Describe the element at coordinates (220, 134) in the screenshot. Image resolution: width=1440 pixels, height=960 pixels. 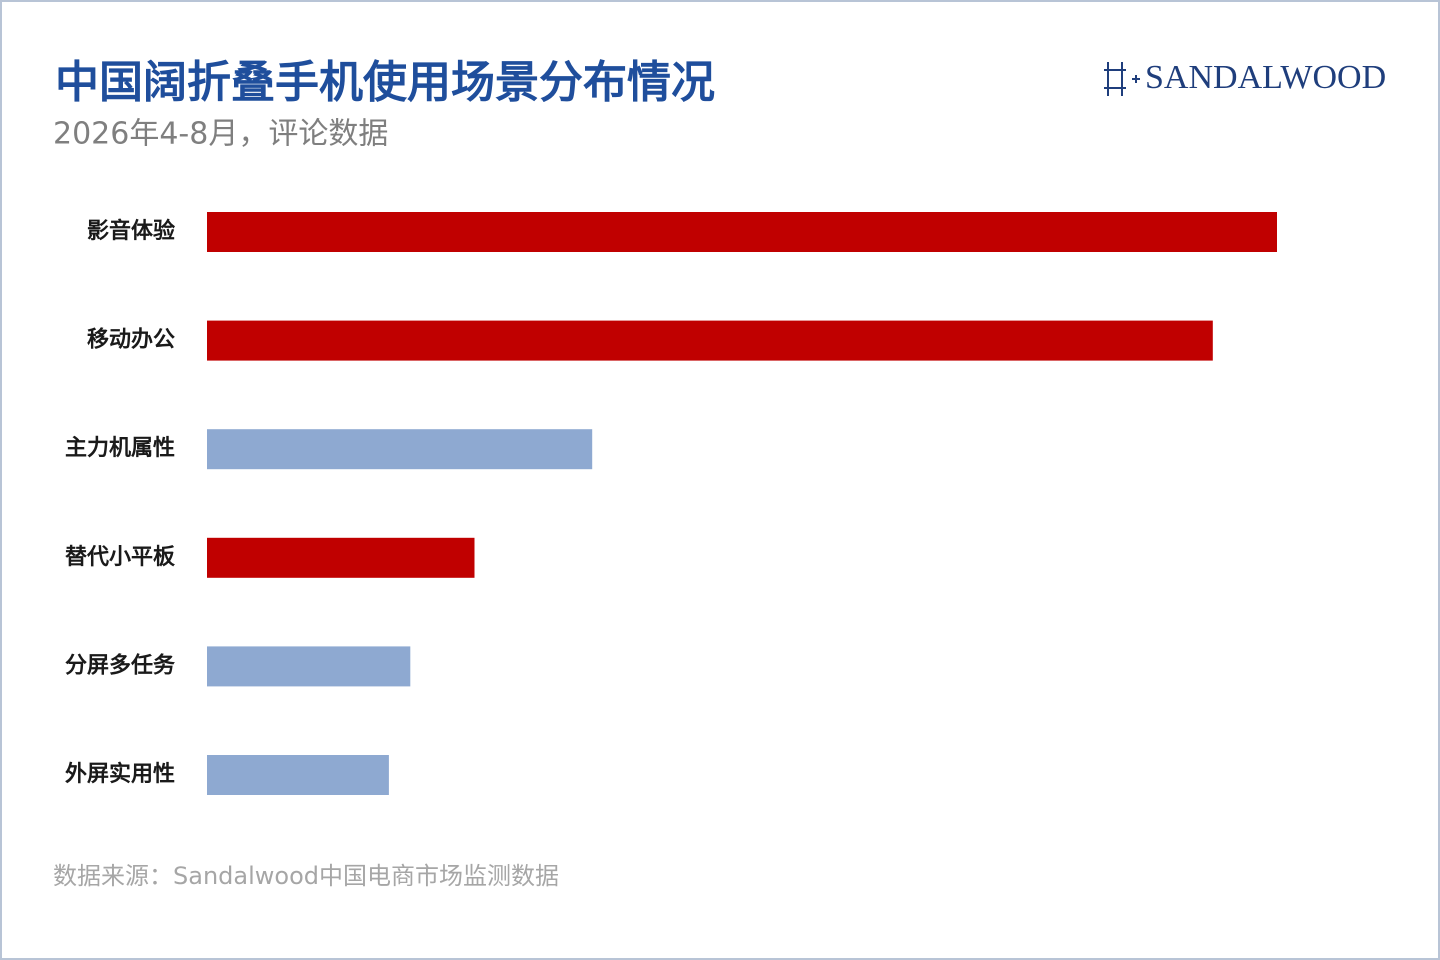
I see `chart-subtitle: 2026年4-8月，评论数据` at that location.